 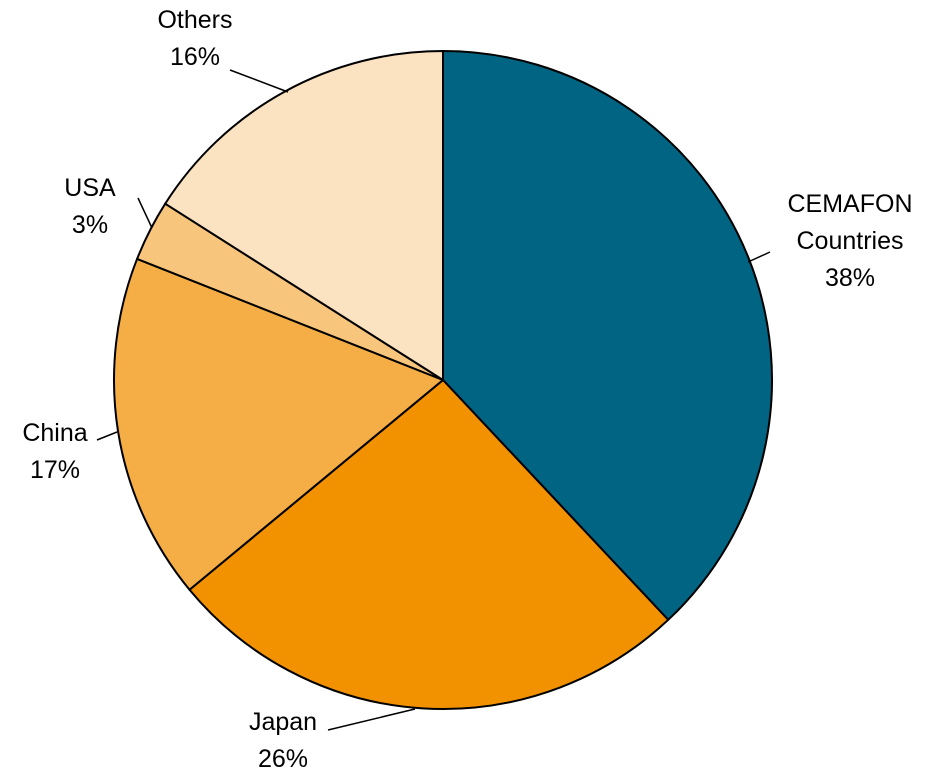 What do you see at coordinates (283, 759) in the screenshot?
I see `value-label: 26%` at bounding box center [283, 759].